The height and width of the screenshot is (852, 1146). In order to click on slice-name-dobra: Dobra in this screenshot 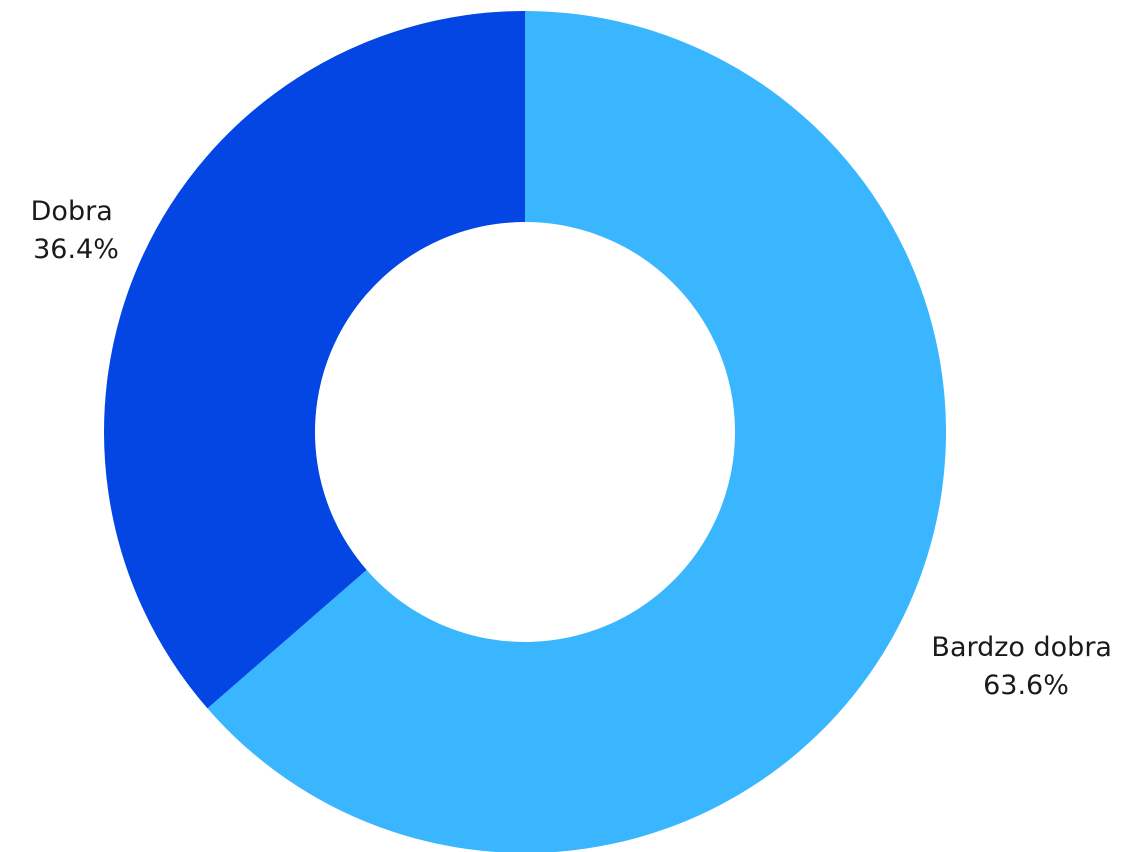, I will do `click(72, 211)`.